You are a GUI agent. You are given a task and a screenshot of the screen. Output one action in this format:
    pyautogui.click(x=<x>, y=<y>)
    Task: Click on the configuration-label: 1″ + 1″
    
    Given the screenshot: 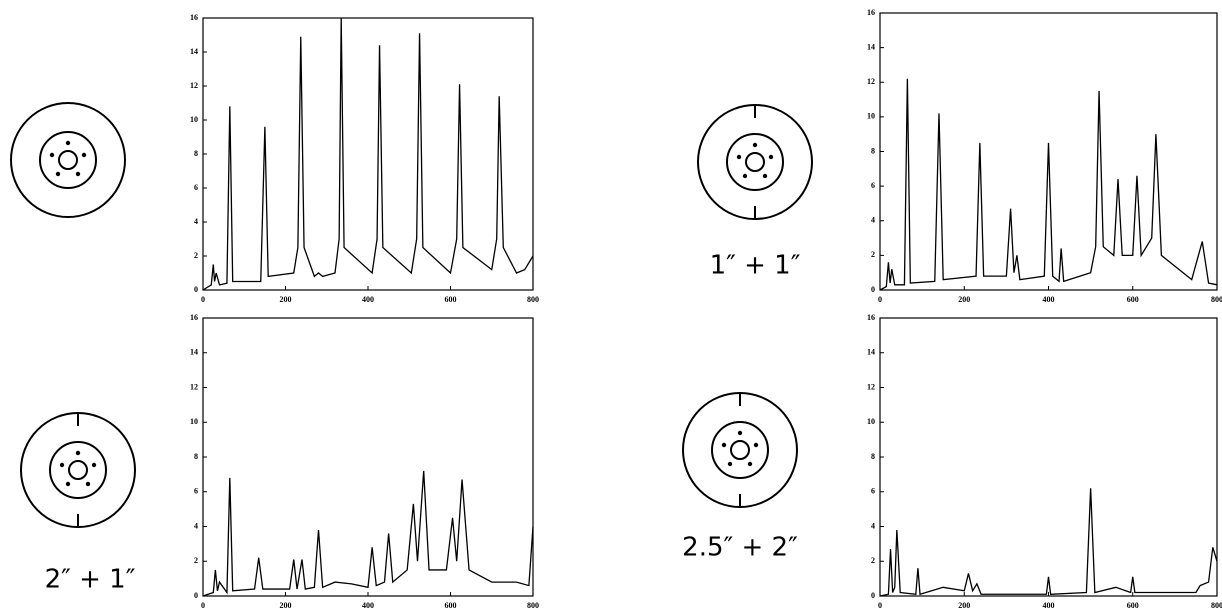 What is the action you would take?
    pyautogui.click(x=755, y=266)
    